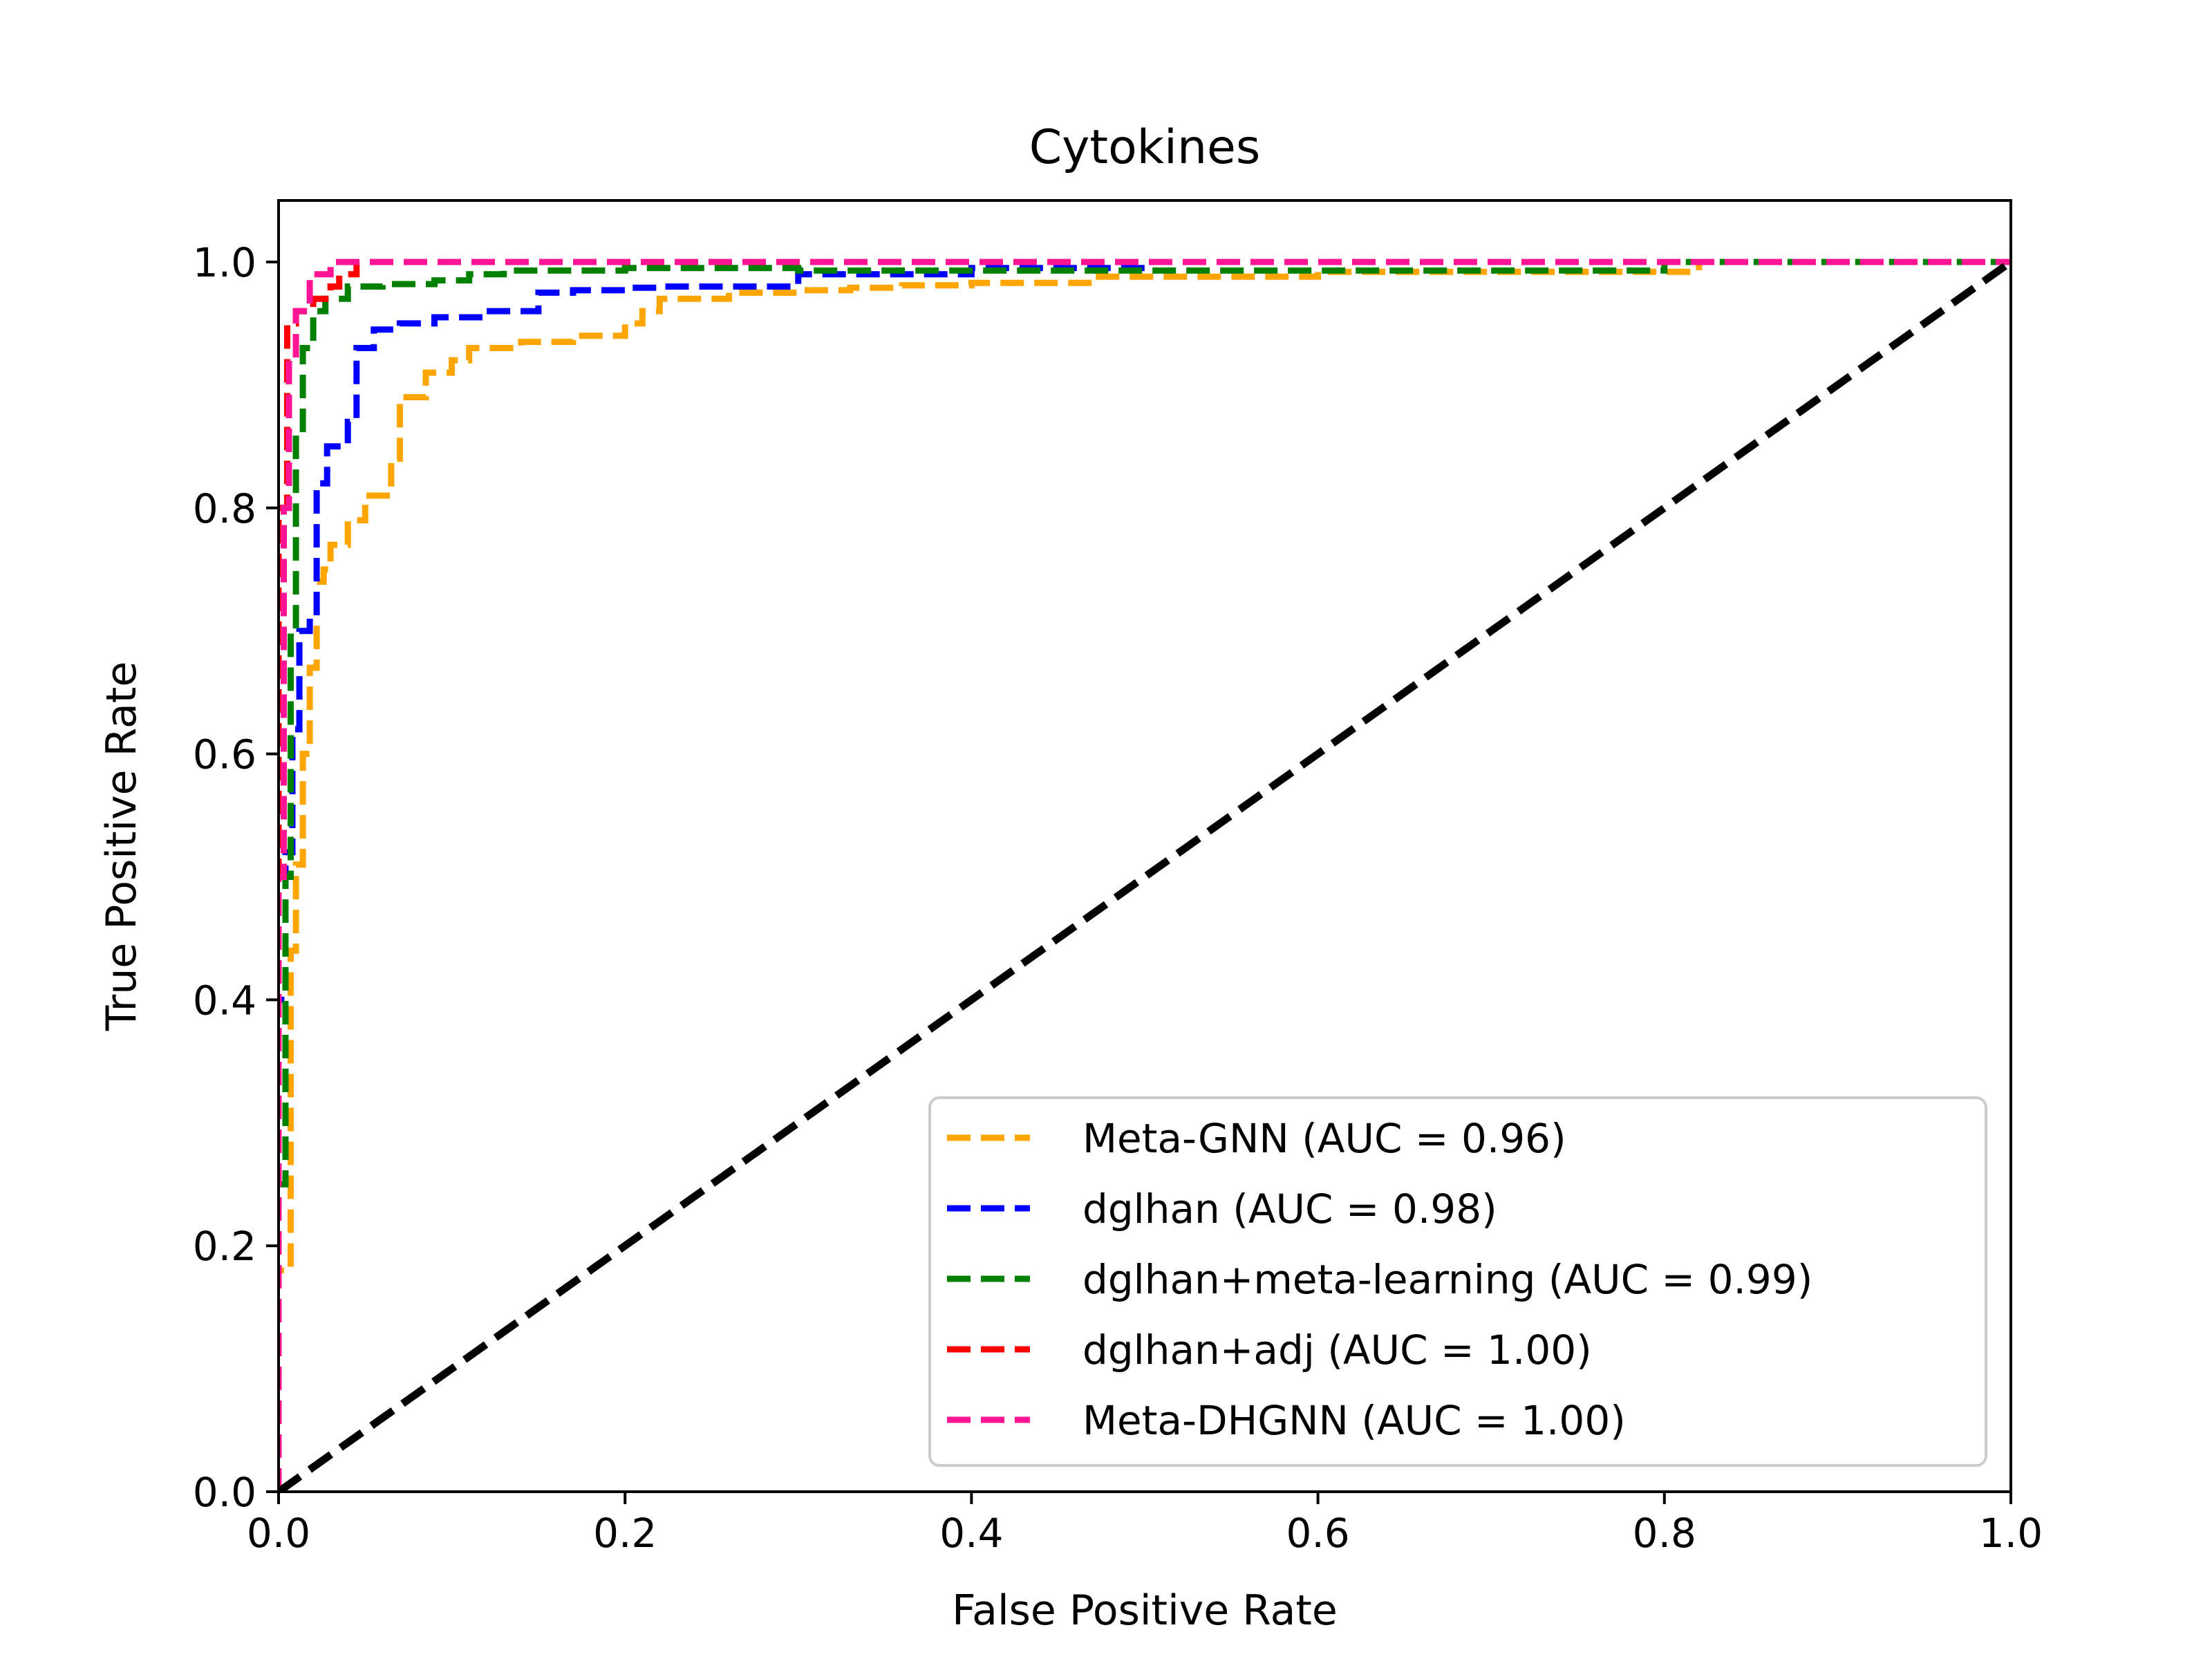 The image size is (2212, 1659). What do you see at coordinates (1665, 1534) in the screenshot?
I see `x-tick-label: 0.8` at bounding box center [1665, 1534].